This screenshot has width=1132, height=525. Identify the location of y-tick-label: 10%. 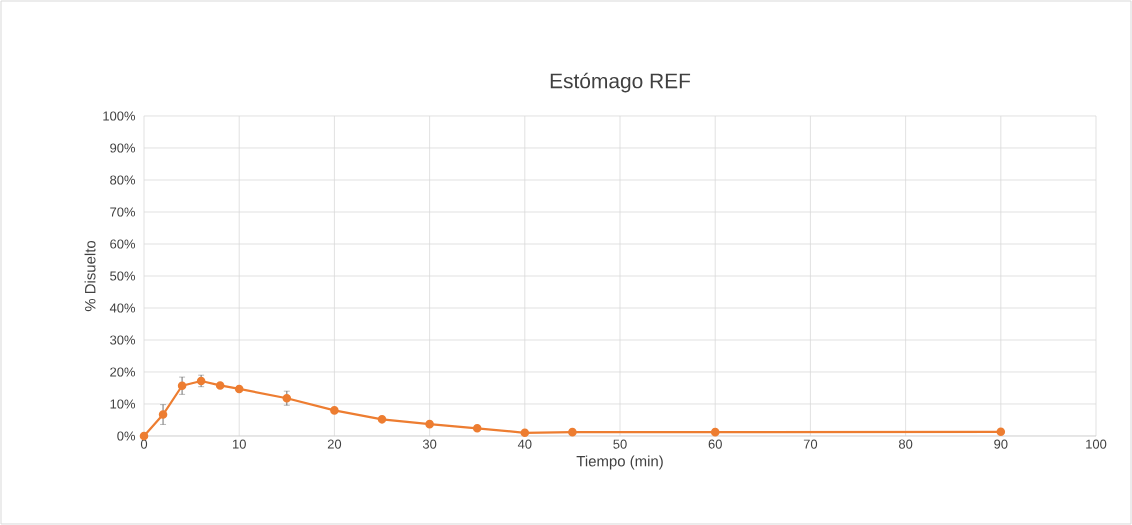
(123, 404).